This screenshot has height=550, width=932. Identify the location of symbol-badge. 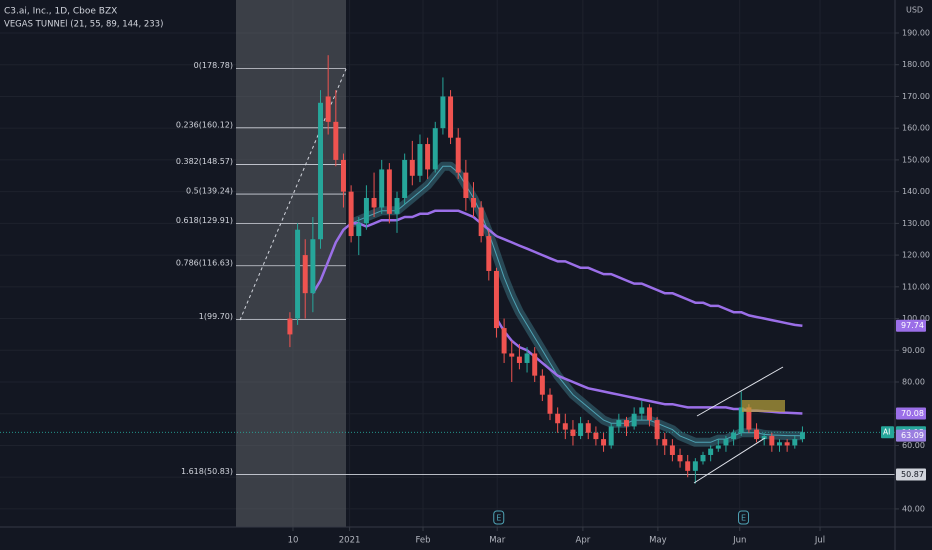
(887, 432).